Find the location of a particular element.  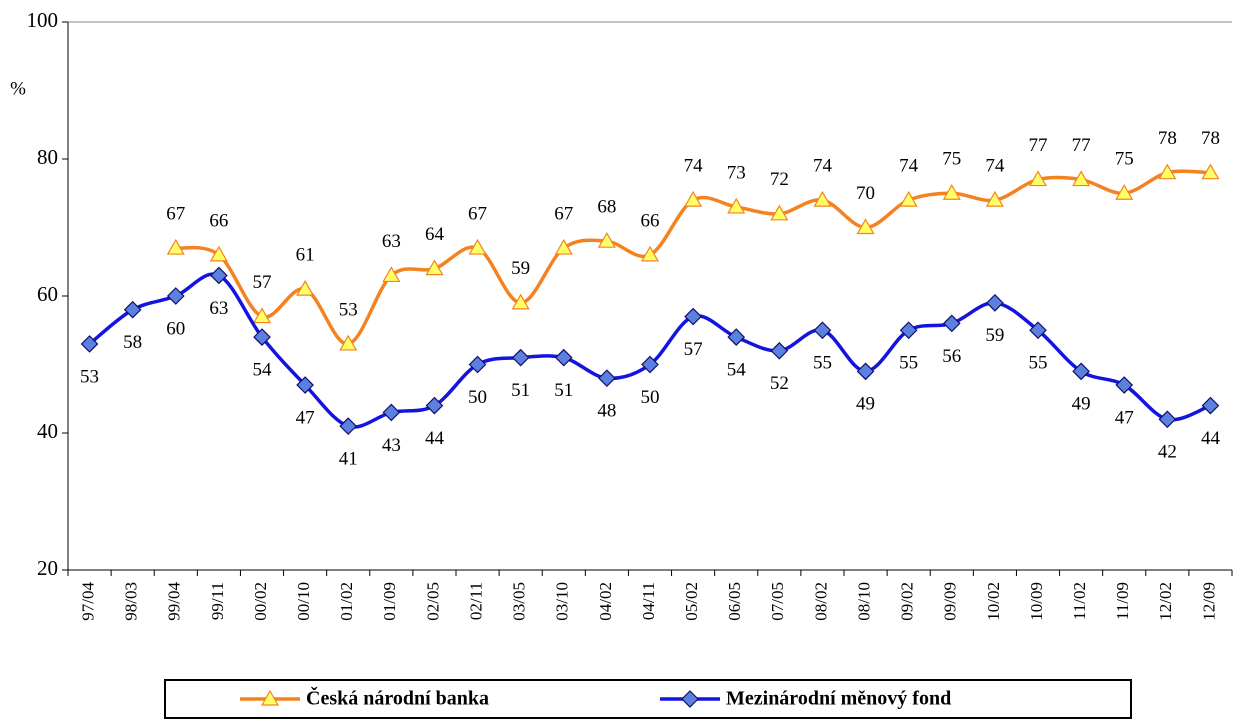

x-tick-label: 12/02 is located at coordinates (1165, 601).